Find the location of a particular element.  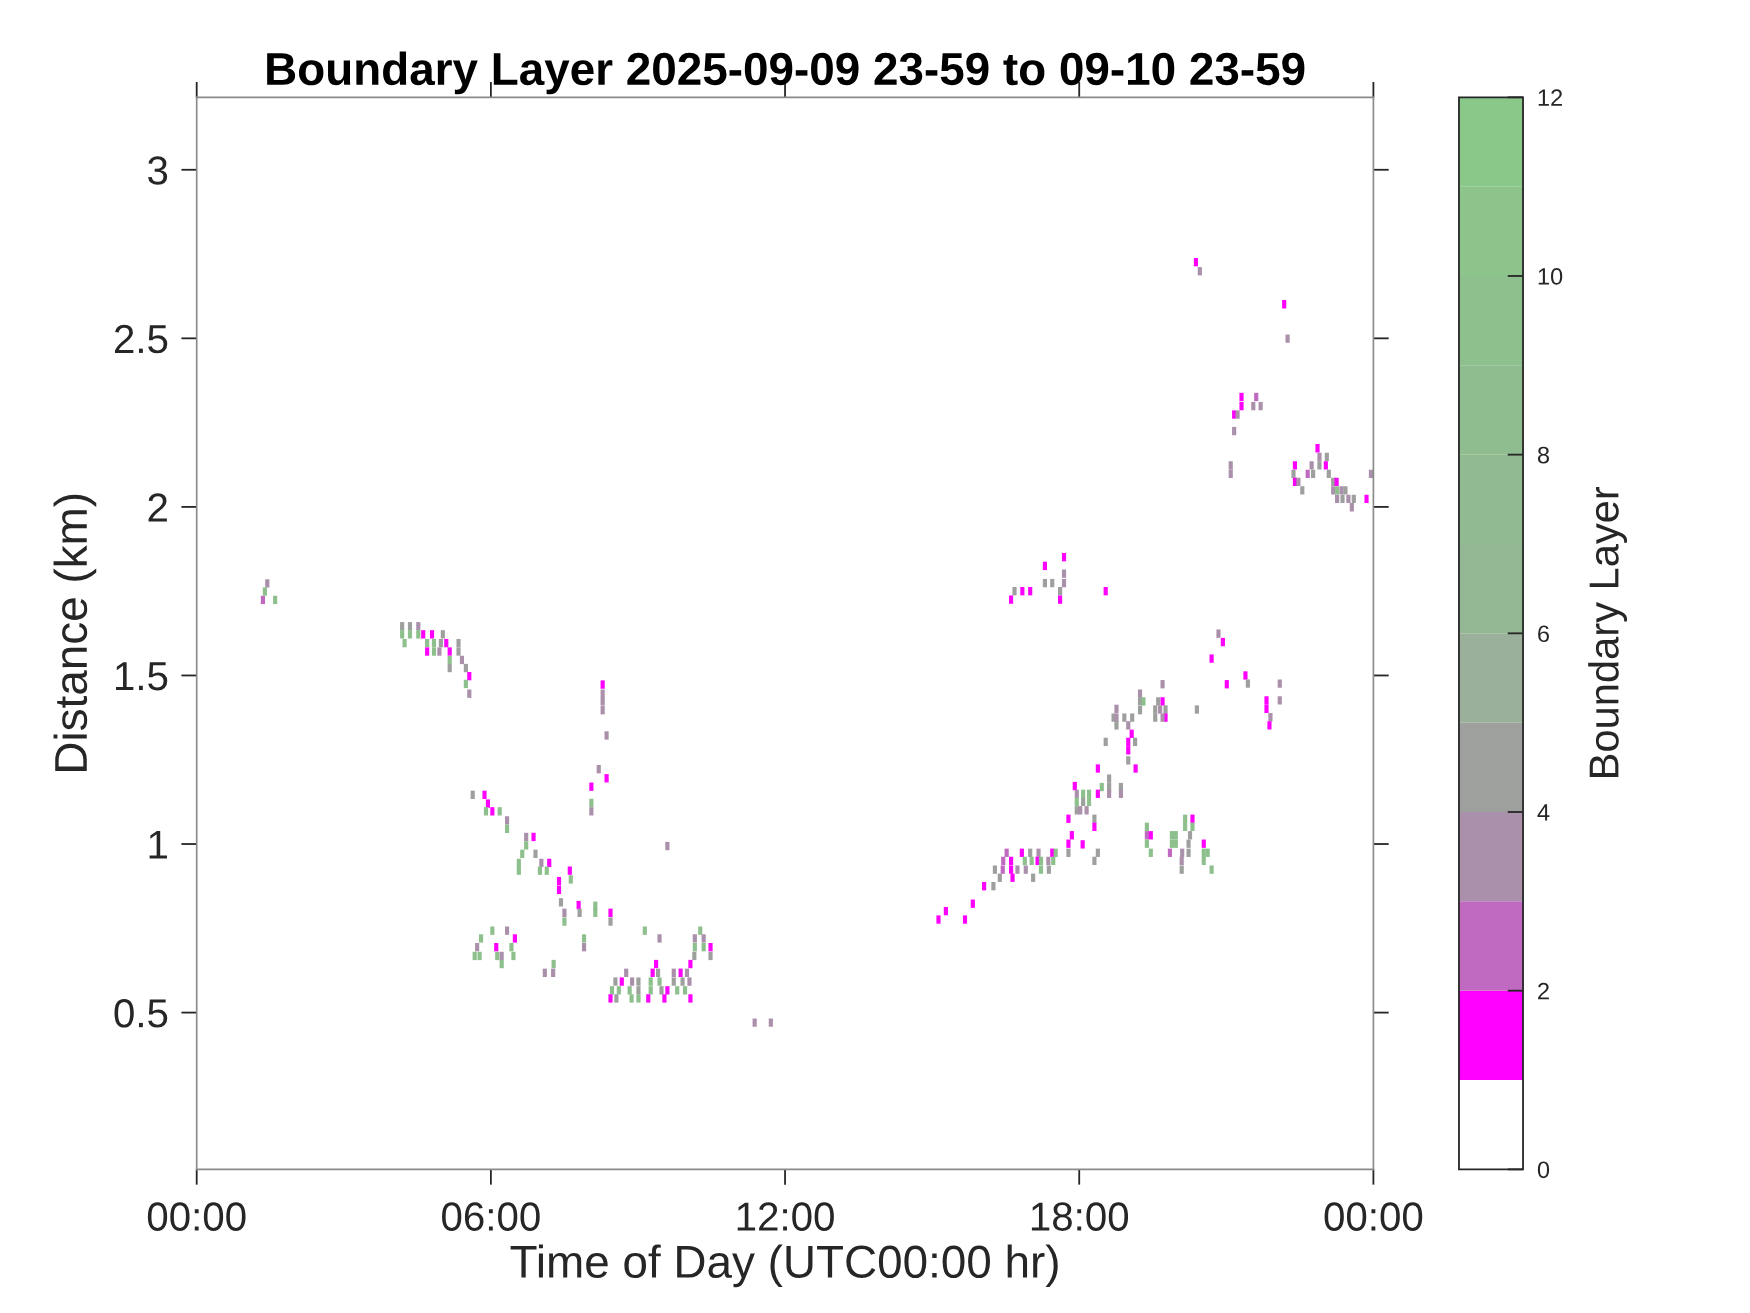

x-tick-label: 18:00 is located at coordinates (1080, 1216).